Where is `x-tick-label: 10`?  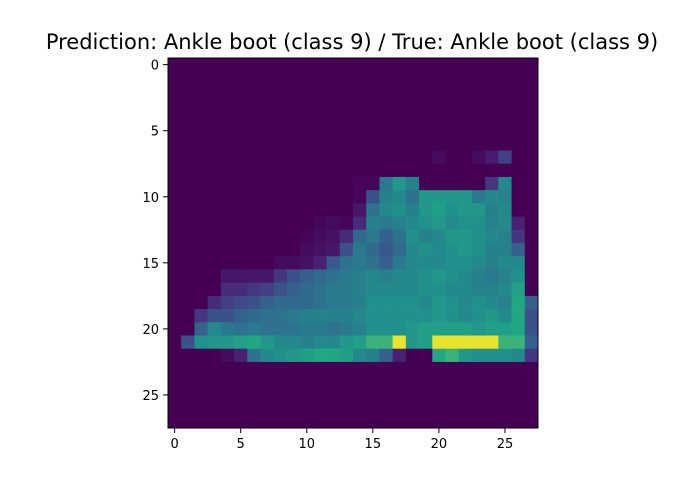 x-tick-label: 10 is located at coordinates (306, 444).